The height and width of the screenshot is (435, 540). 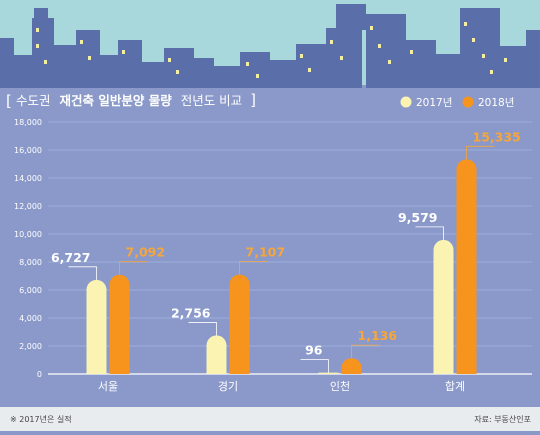 I want to click on title-bracket-open: [, so click(x=9, y=101).